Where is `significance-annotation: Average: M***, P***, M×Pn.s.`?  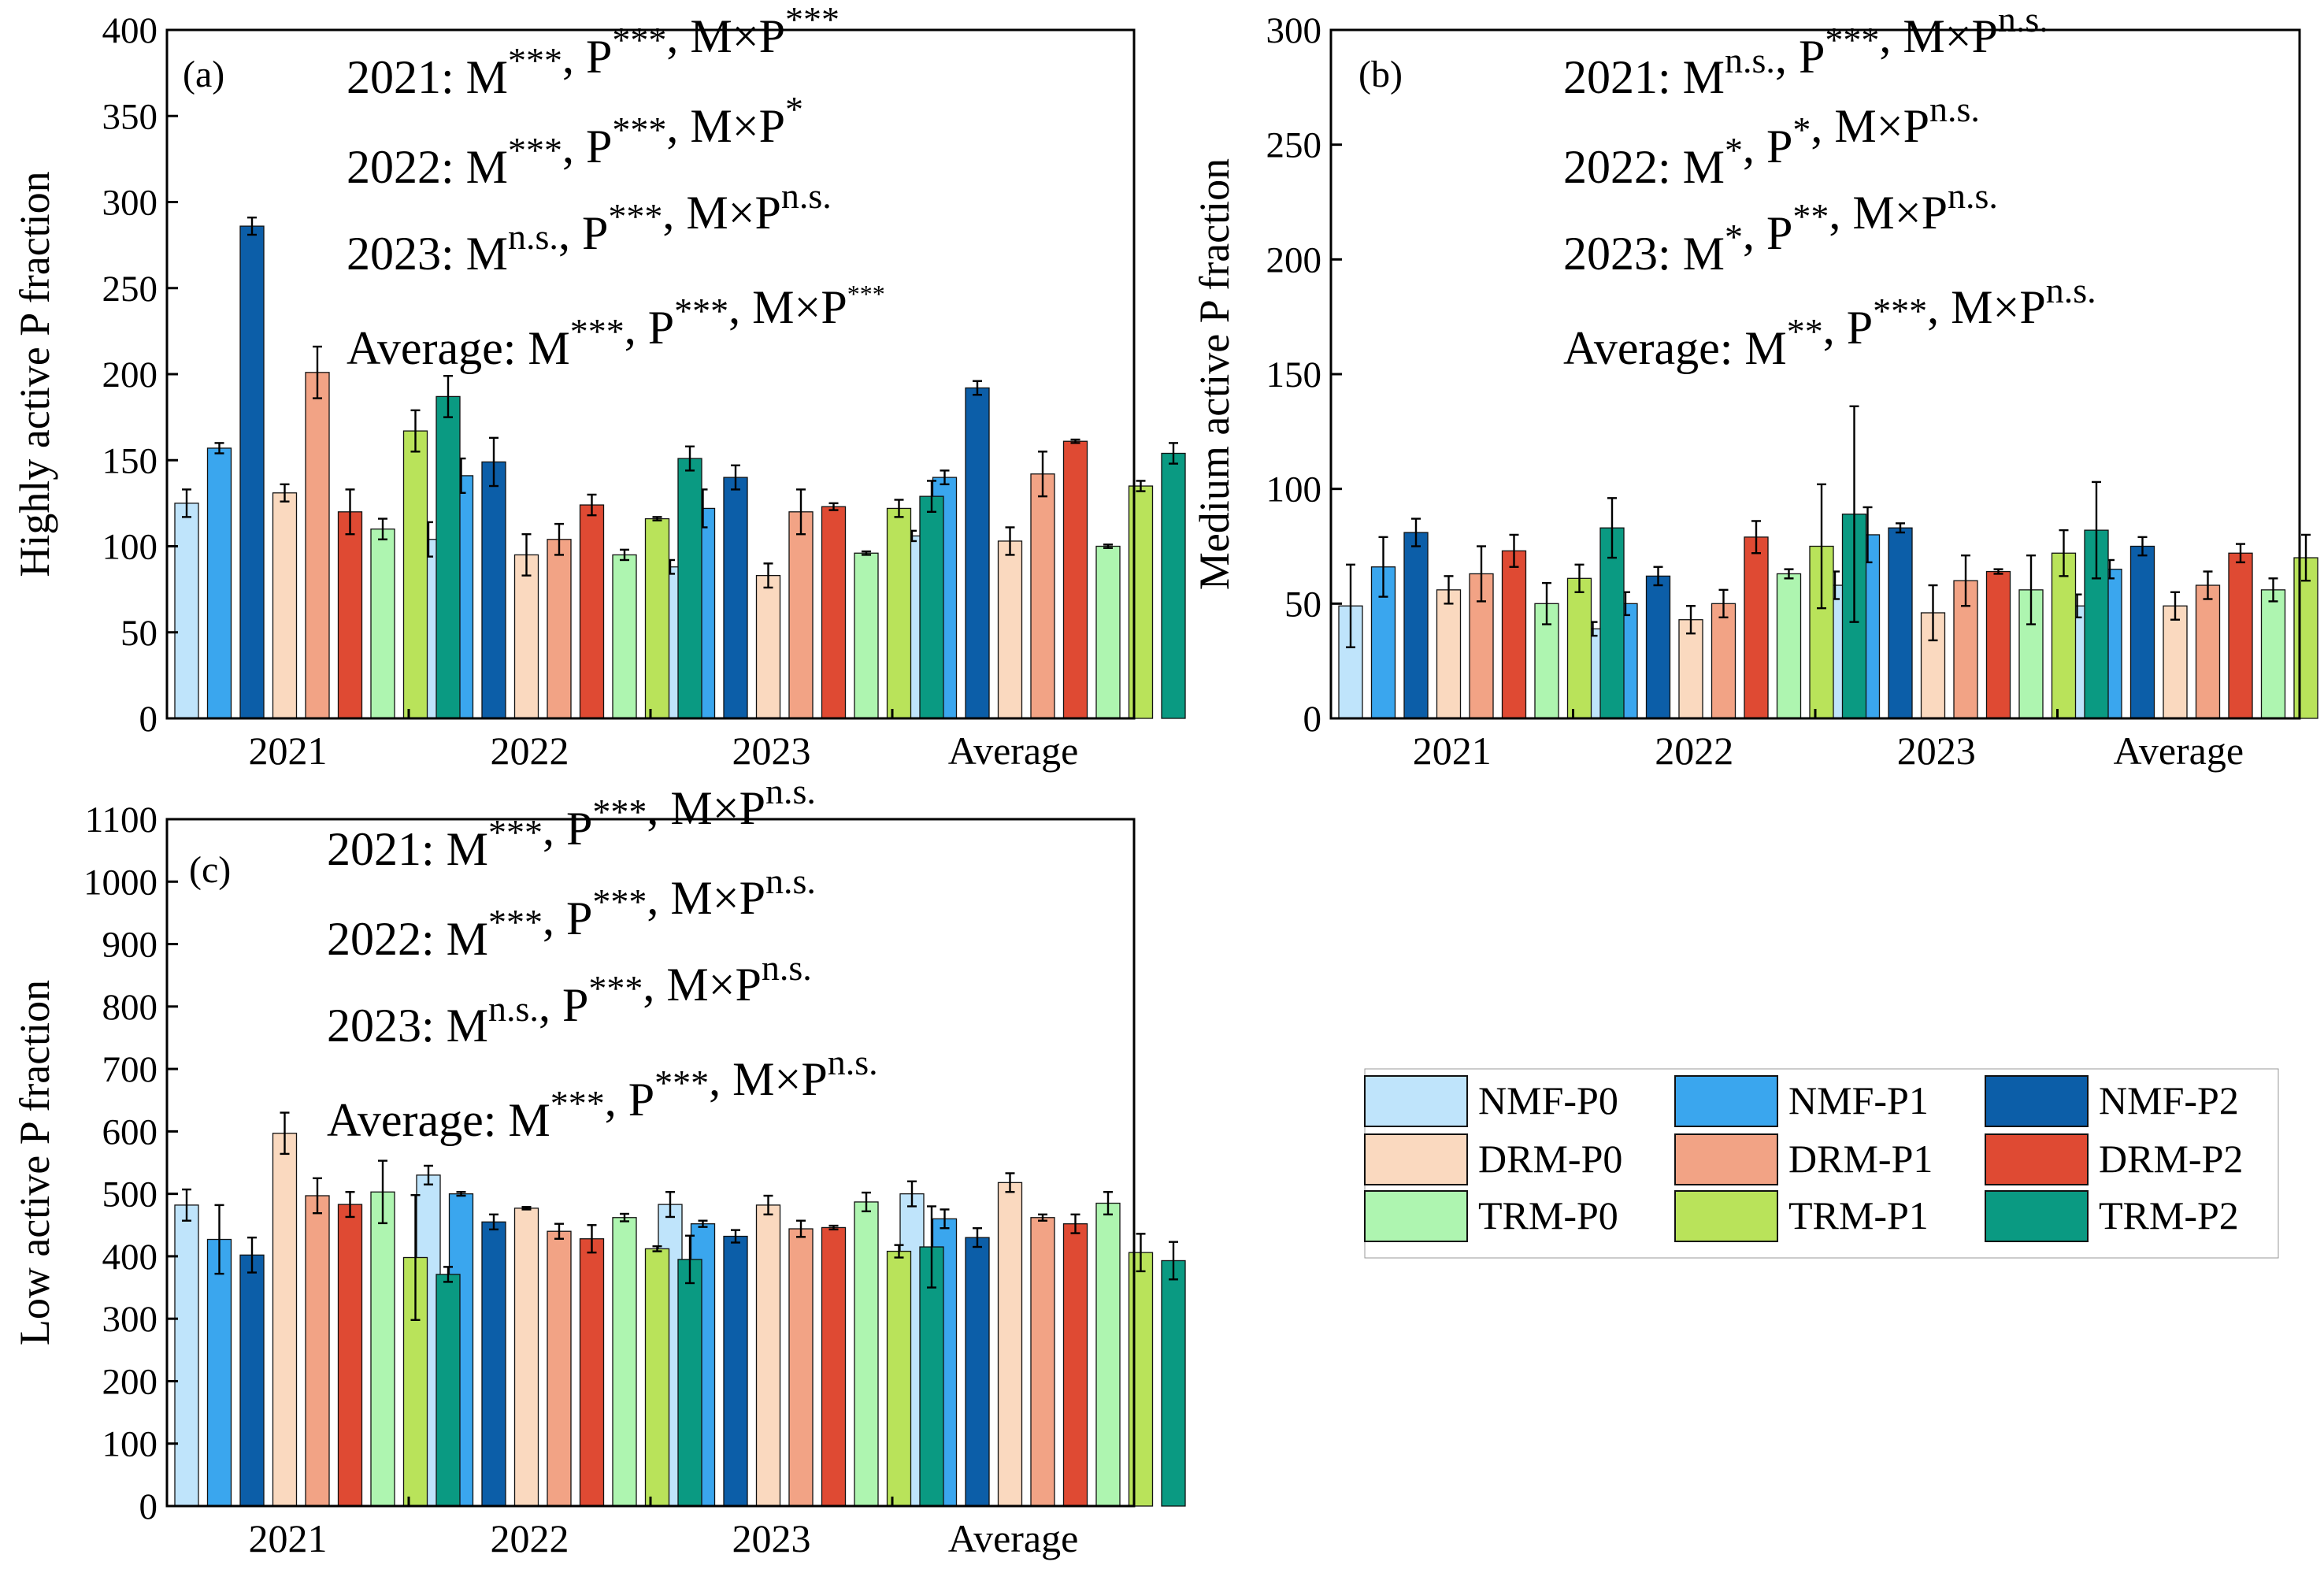
significance-annotation: Average: M***, P***, M×Pn.s. is located at coordinates (602, 1094).